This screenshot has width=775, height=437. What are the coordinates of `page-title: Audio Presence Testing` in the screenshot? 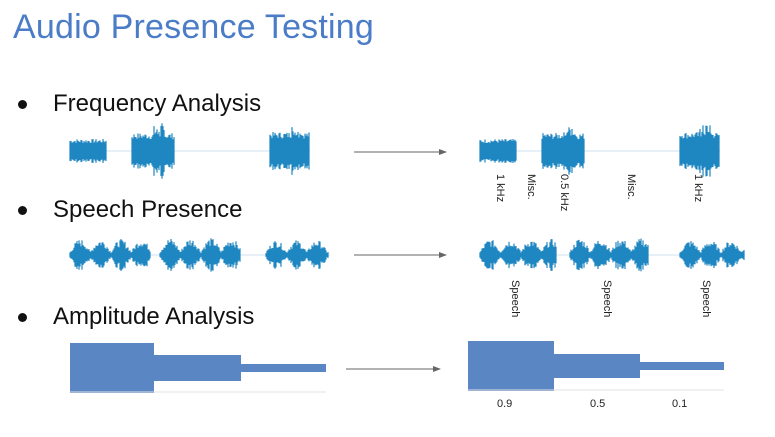 It's located at (194, 27).